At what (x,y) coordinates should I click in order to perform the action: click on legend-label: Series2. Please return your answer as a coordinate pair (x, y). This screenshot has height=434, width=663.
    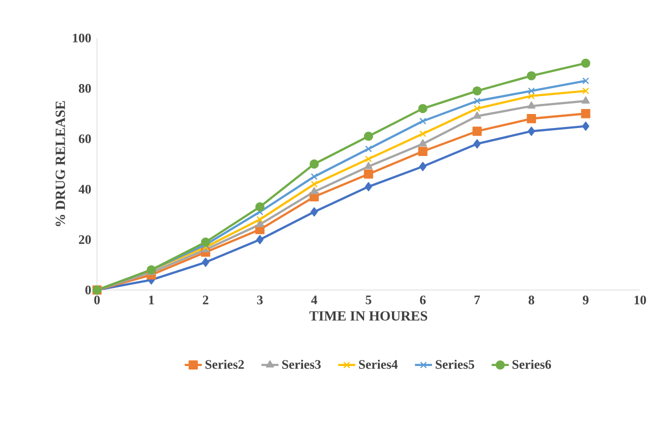
    Looking at the image, I should click on (225, 364).